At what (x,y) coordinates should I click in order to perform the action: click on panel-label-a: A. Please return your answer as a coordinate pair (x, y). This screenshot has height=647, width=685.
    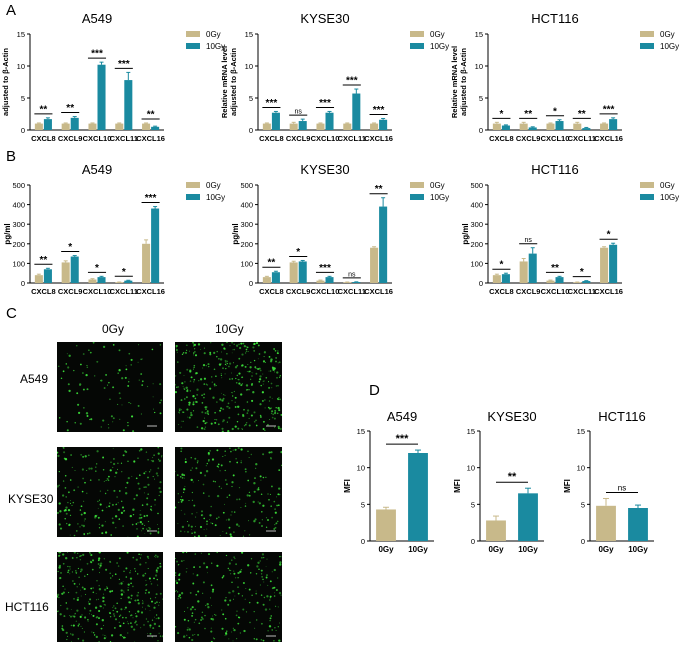
    Looking at the image, I should click on (11, 10).